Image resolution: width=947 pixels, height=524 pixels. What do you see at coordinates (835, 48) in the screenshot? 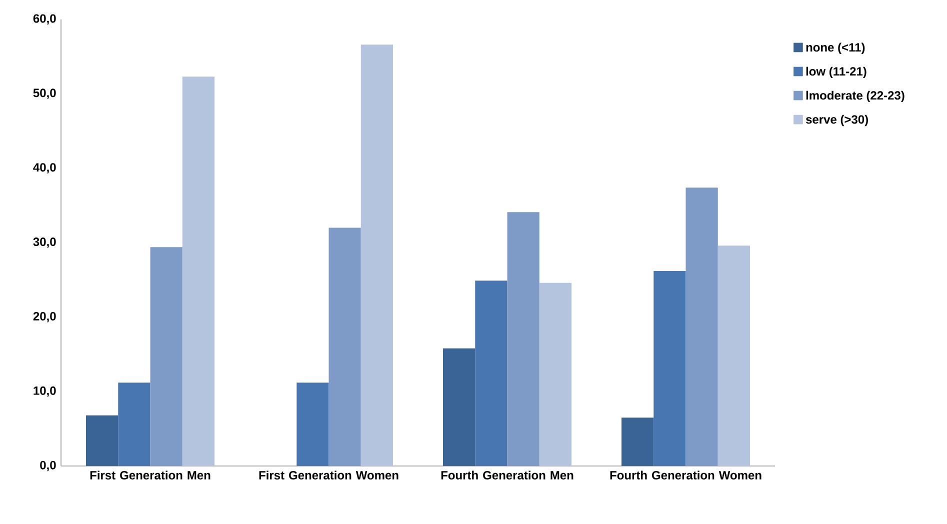
I see `legend-label: none (<11)` at bounding box center [835, 48].